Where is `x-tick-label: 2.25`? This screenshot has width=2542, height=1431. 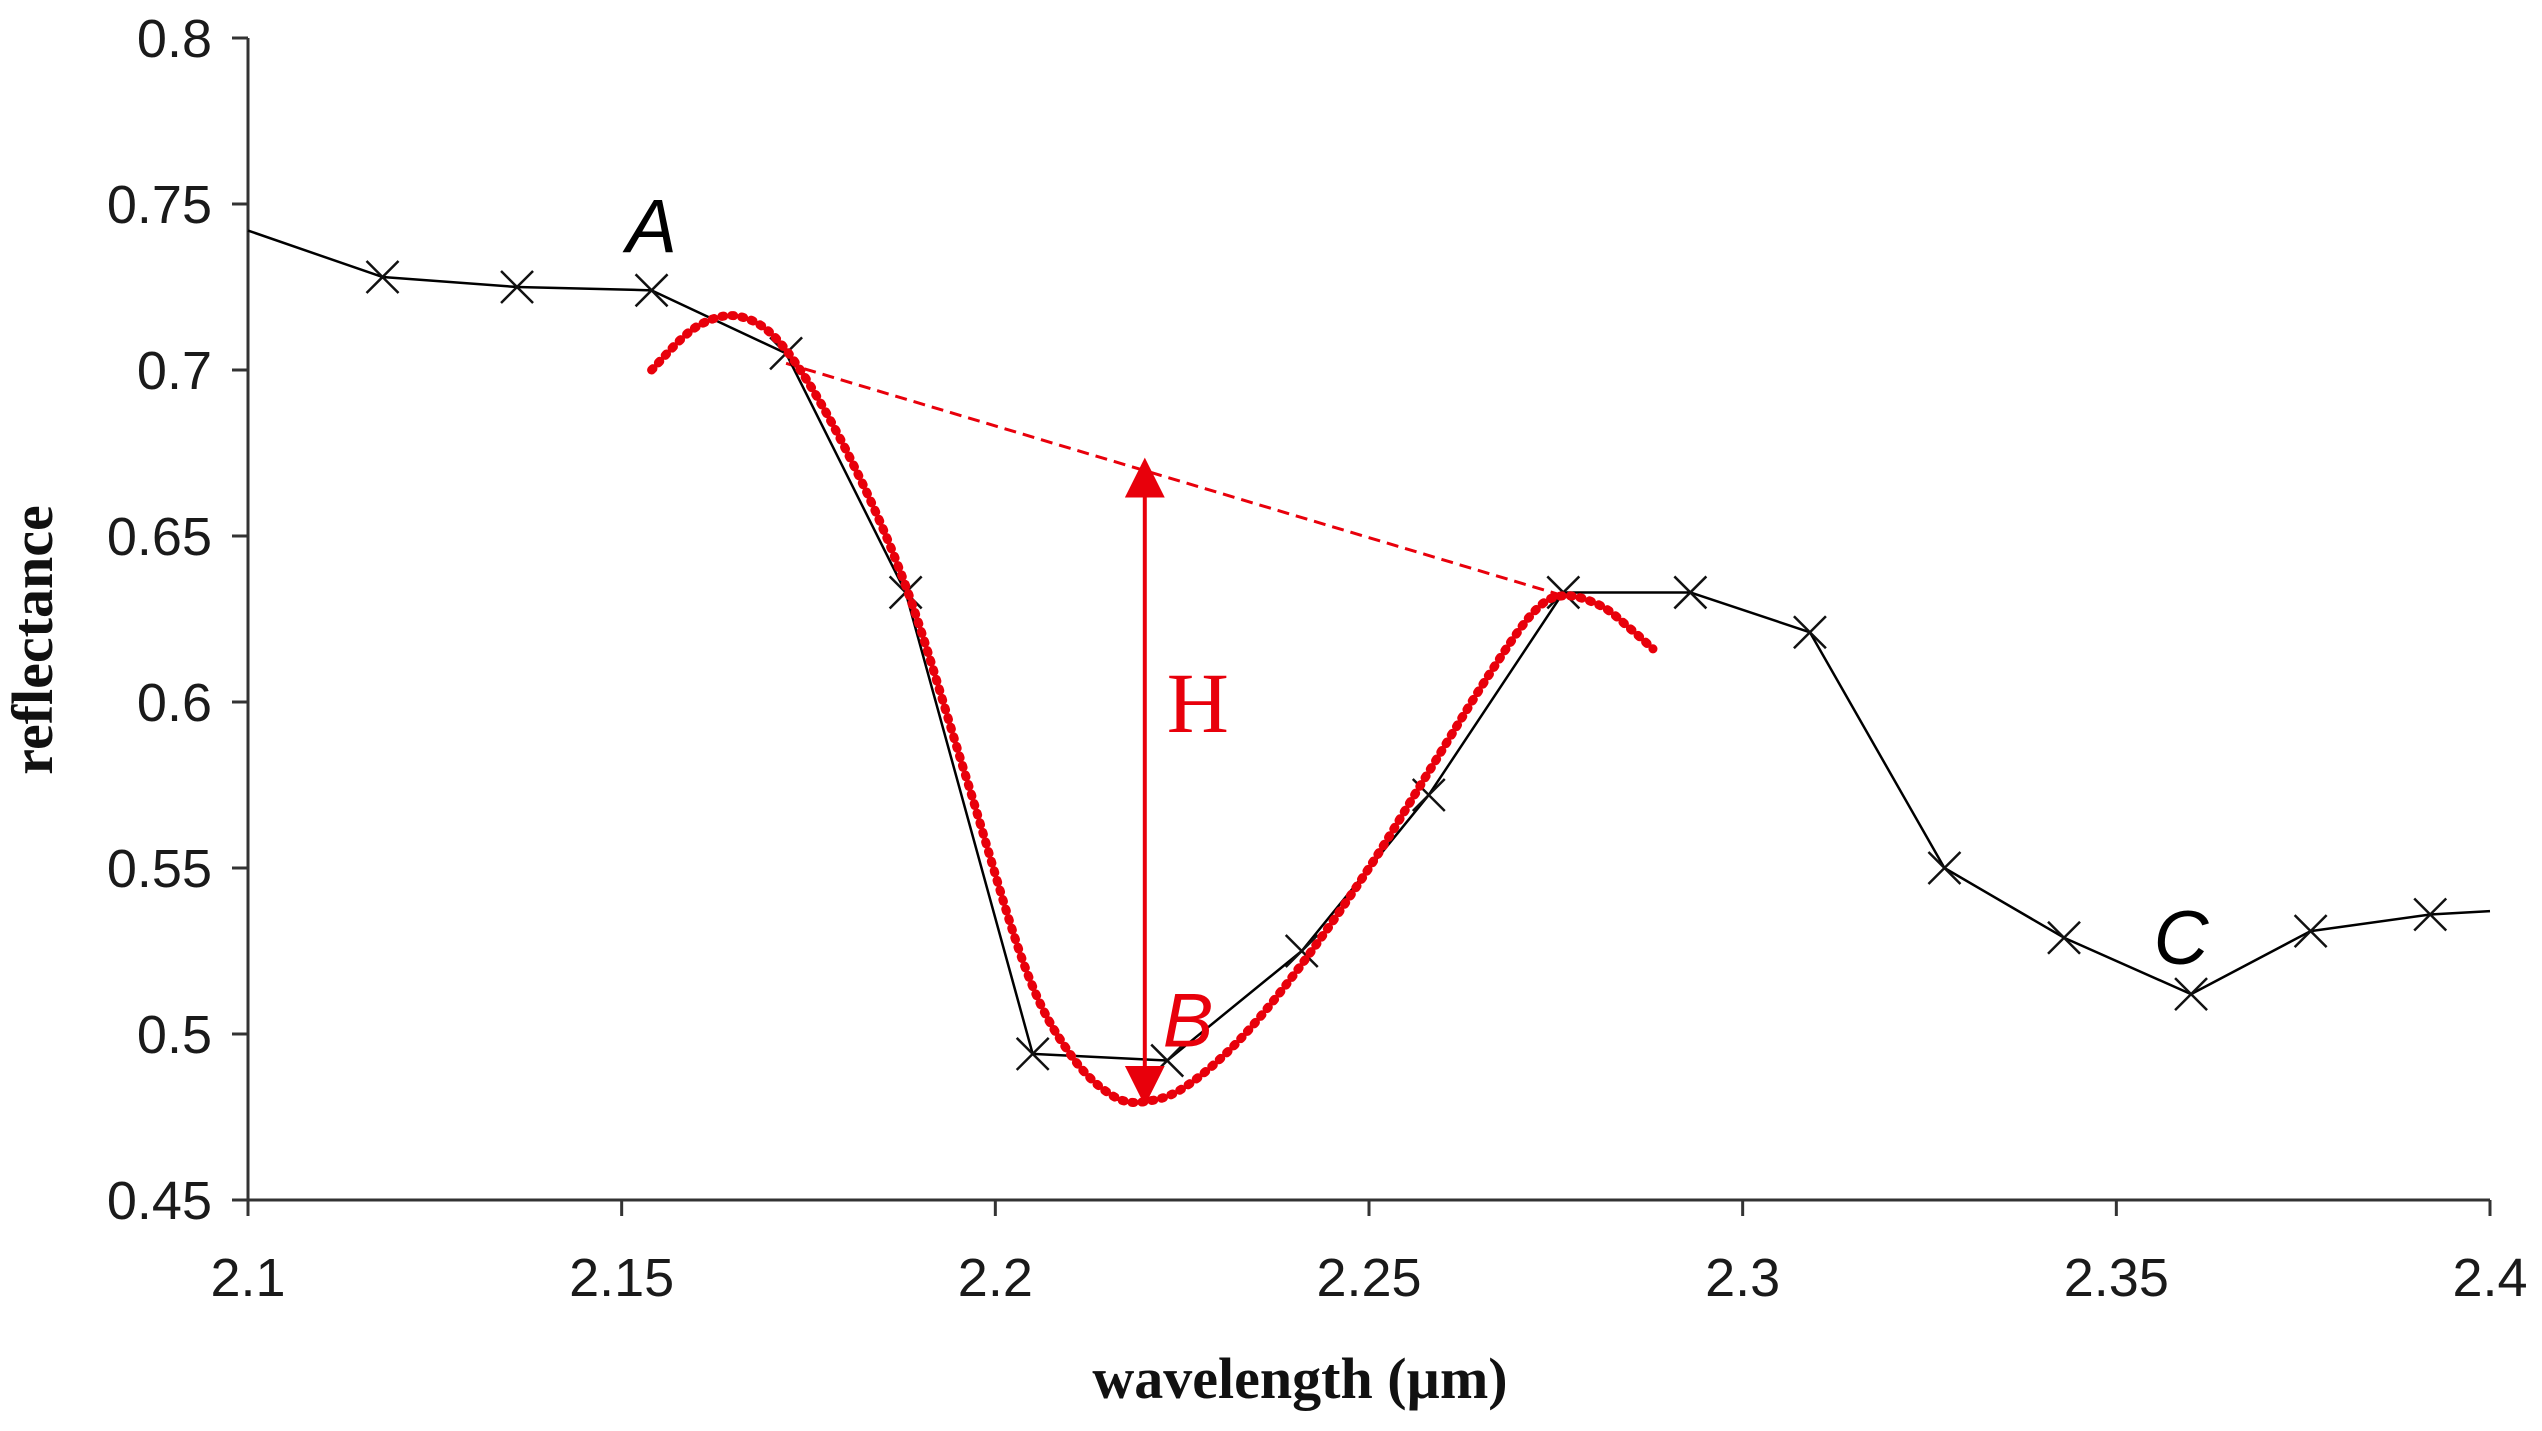
x-tick-label: 2.25 is located at coordinates (1368, 1278).